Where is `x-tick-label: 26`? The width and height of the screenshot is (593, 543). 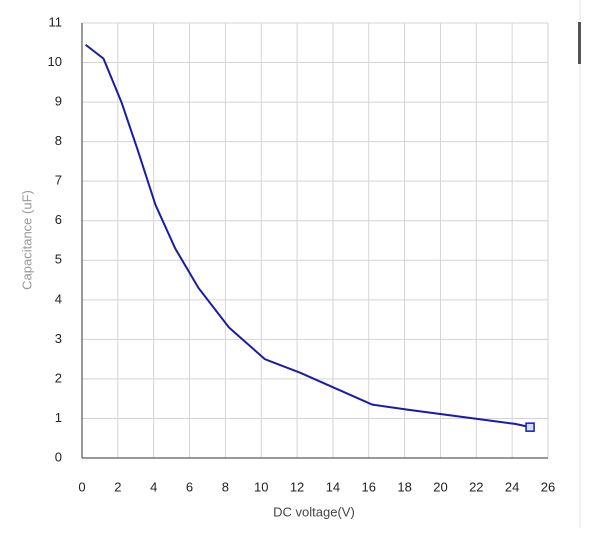
x-tick-label: 26 is located at coordinates (548, 486).